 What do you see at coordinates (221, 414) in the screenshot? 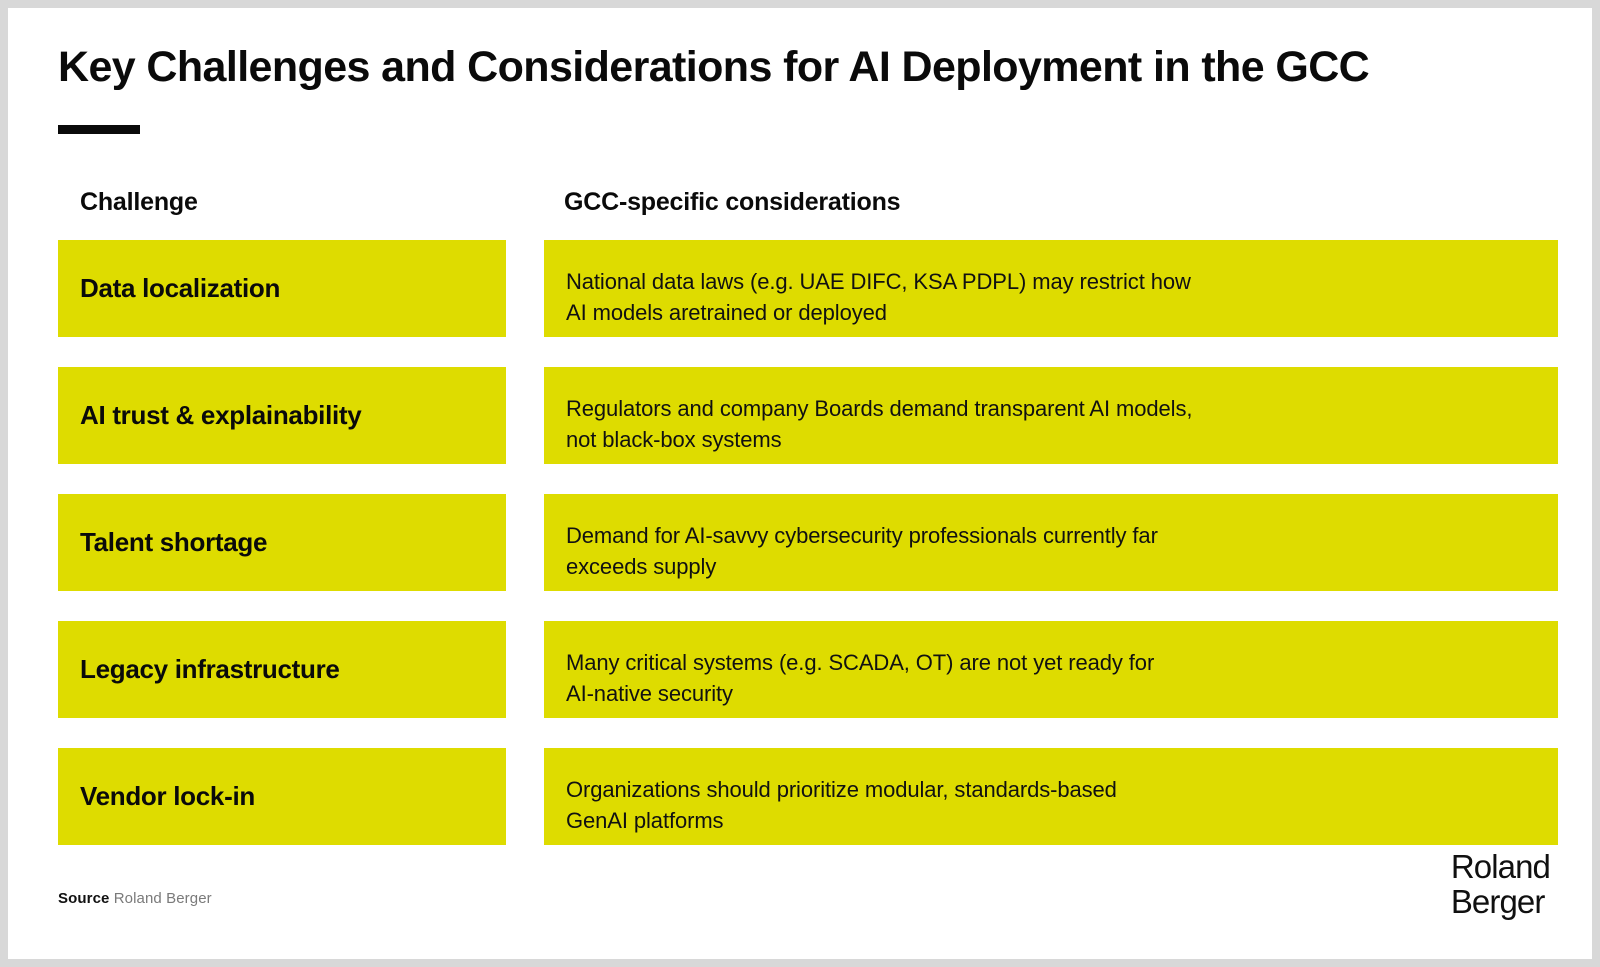
I see `challenge-label: AI trust & explainability` at bounding box center [221, 414].